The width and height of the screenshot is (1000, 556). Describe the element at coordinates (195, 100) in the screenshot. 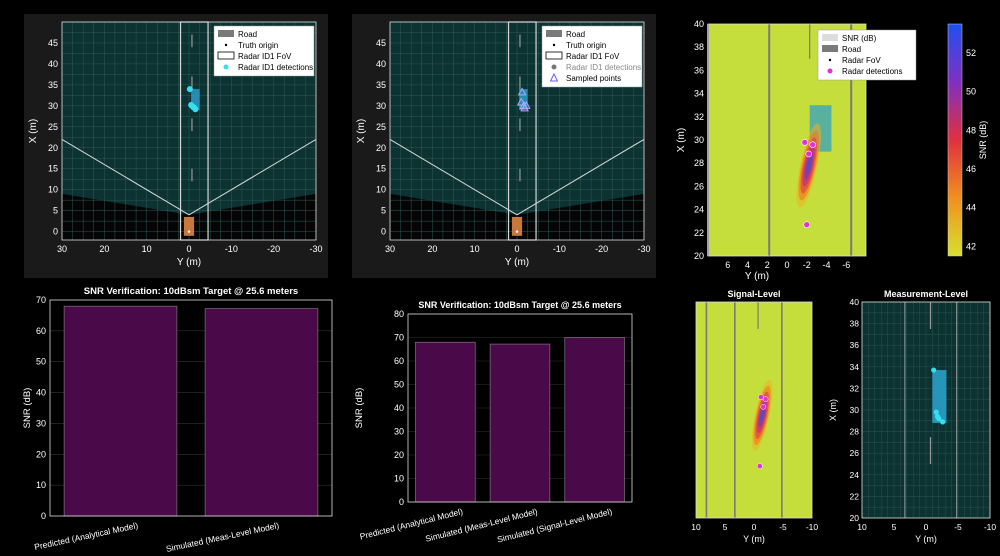

I see `target-vehicle` at that location.